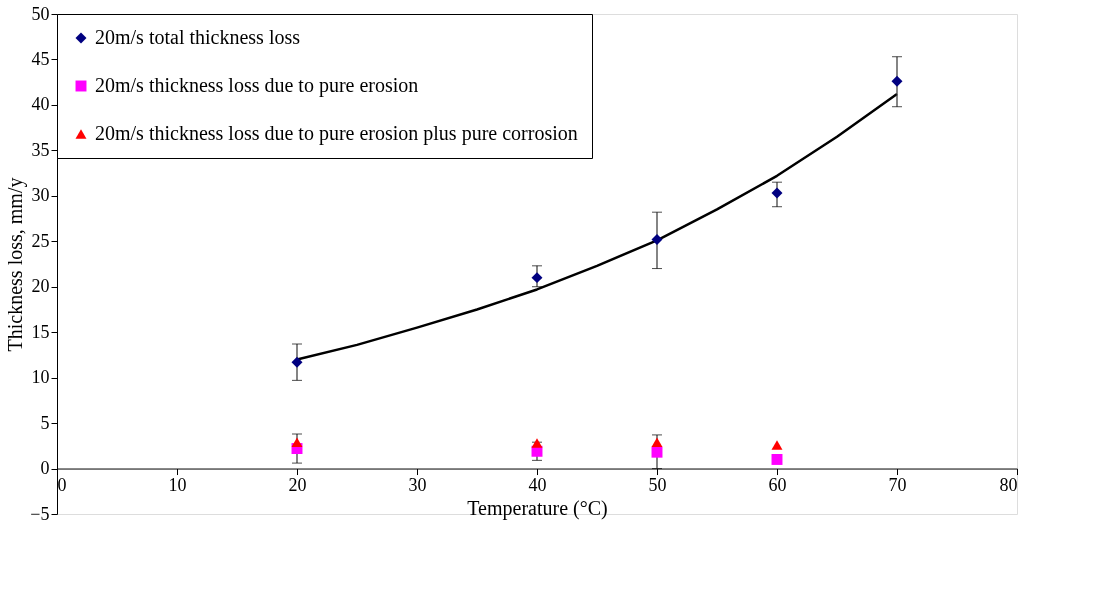  I want to click on x-tick-label: 0, so click(62, 485).